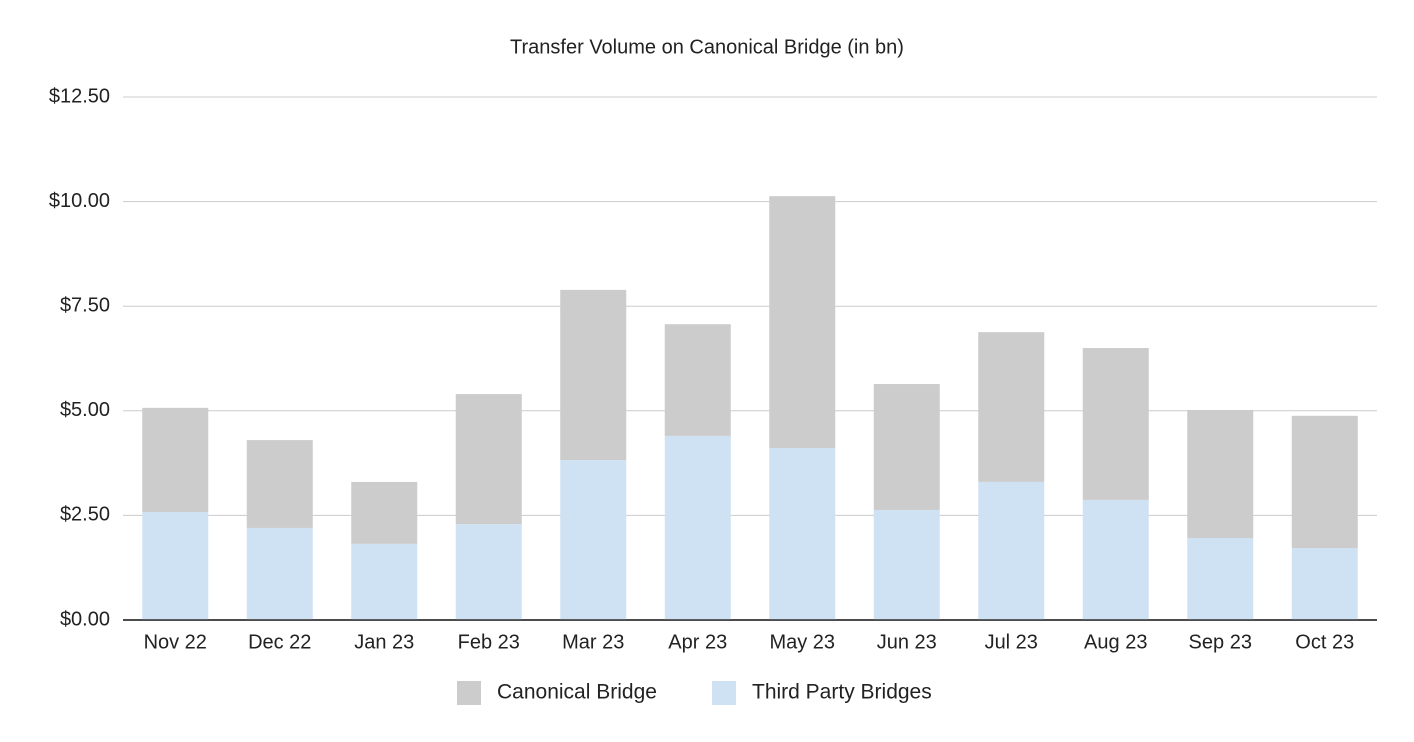 The width and height of the screenshot is (1414, 742). What do you see at coordinates (1220, 642) in the screenshot?
I see `x-tick-label: Sep 23` at bounding box center [1220, 642].